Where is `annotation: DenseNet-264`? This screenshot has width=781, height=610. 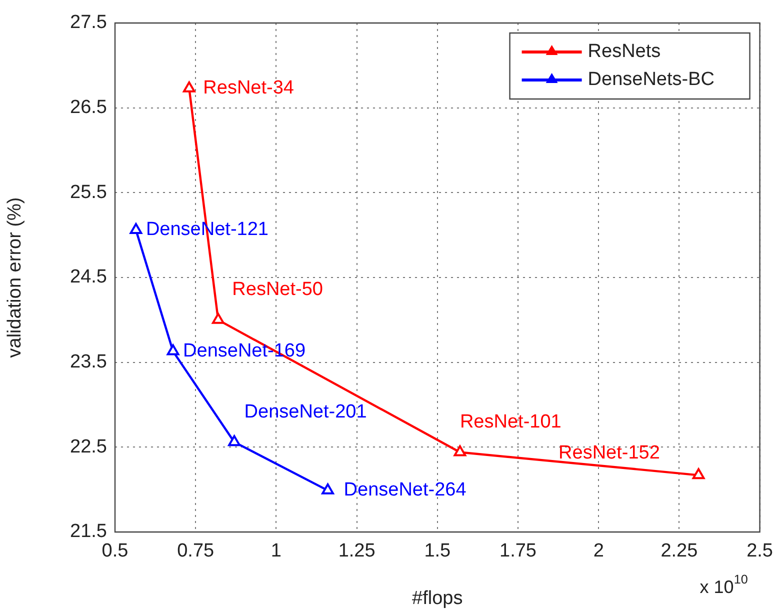 annotation: DenseNet-264 is located at coordinates (405, 490).